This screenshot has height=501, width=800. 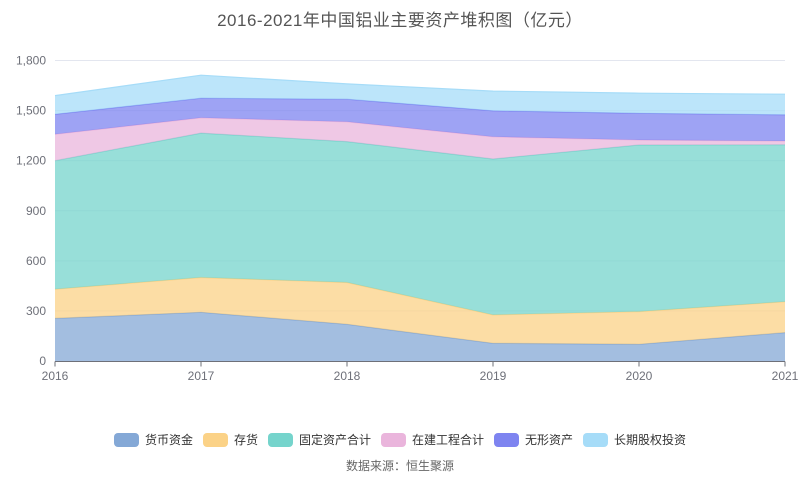 I want to click on legend-label: 在建工程合计, so click(x=448, y=440).